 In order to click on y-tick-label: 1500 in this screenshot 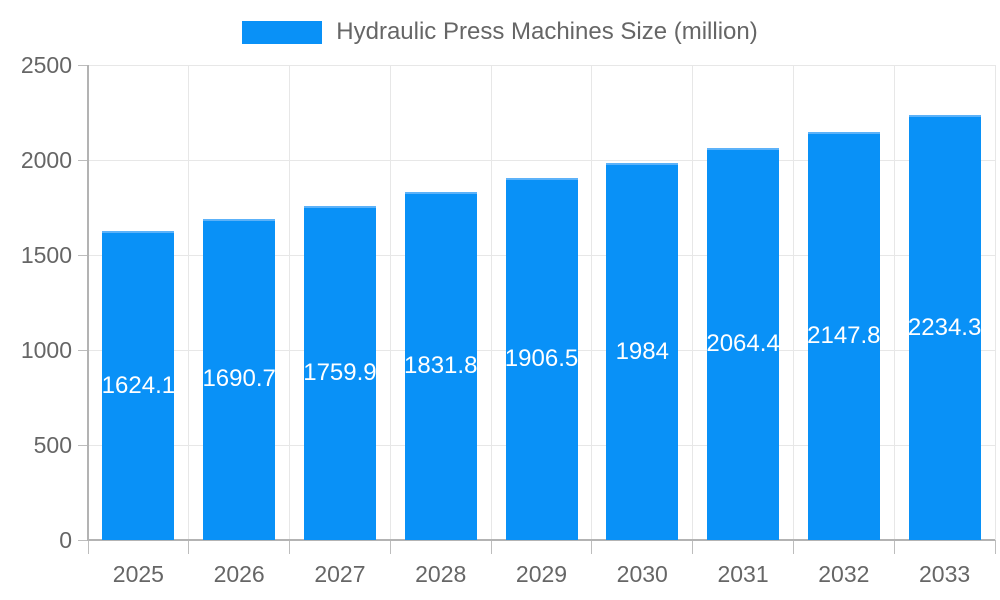, I will do `click(46, 255)`.